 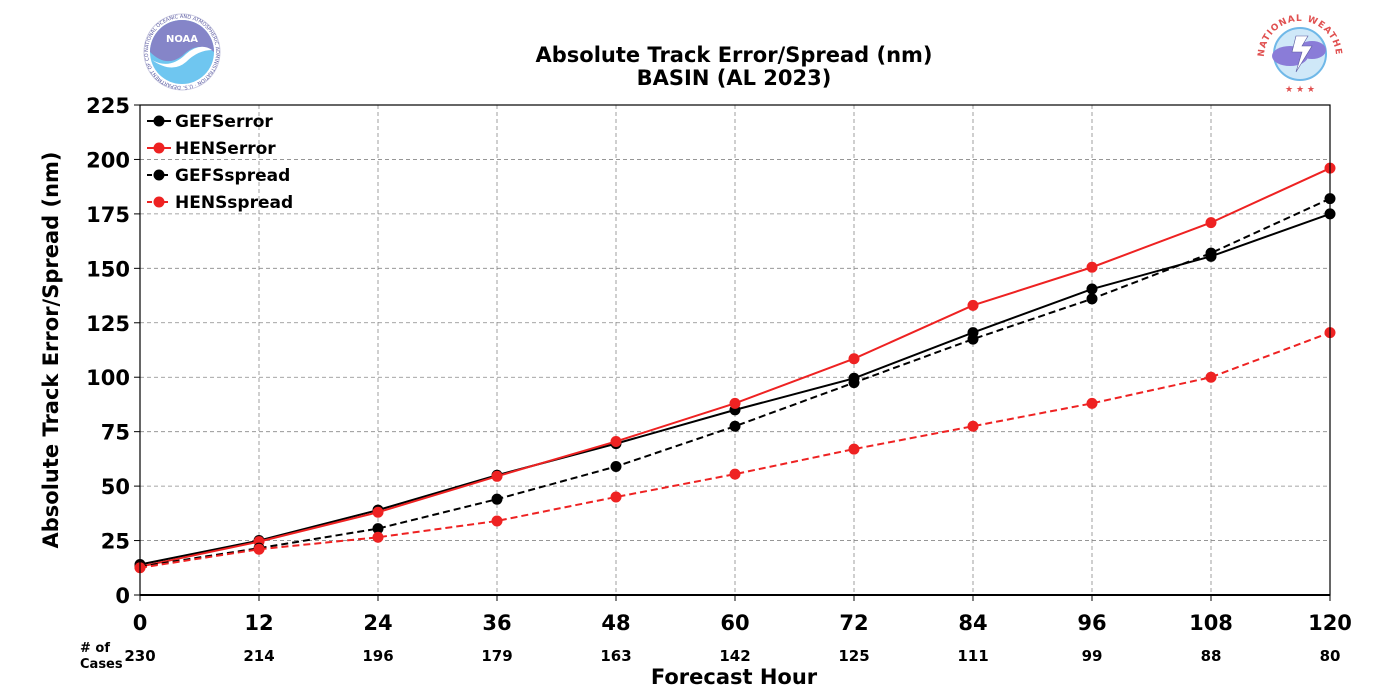 I want to click on x-tick-label: 48, so click(x=615, y=623).